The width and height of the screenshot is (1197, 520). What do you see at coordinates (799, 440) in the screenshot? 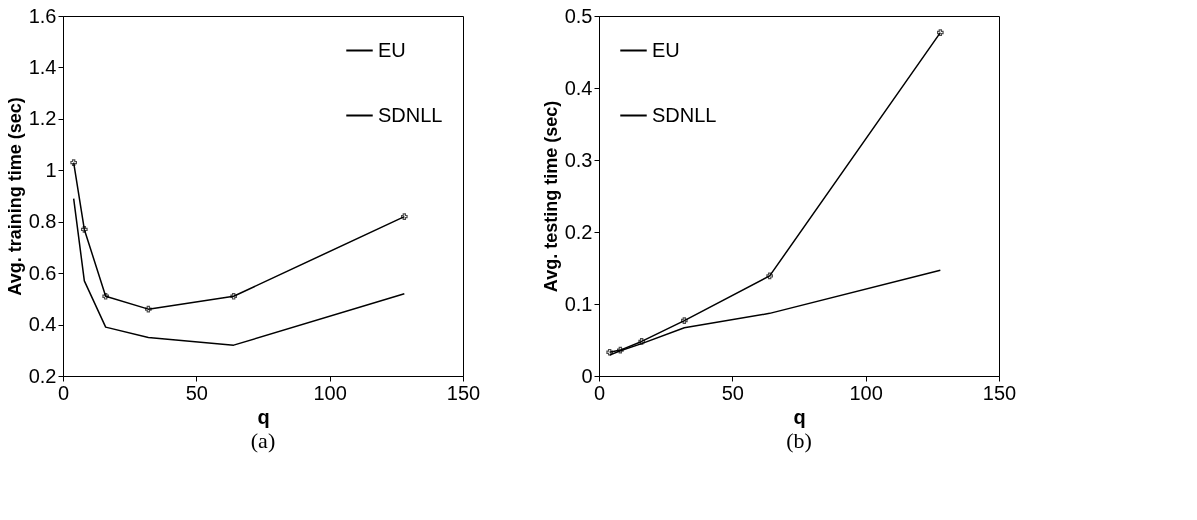
I see `text: (b)` at bounding box center [799, 440].